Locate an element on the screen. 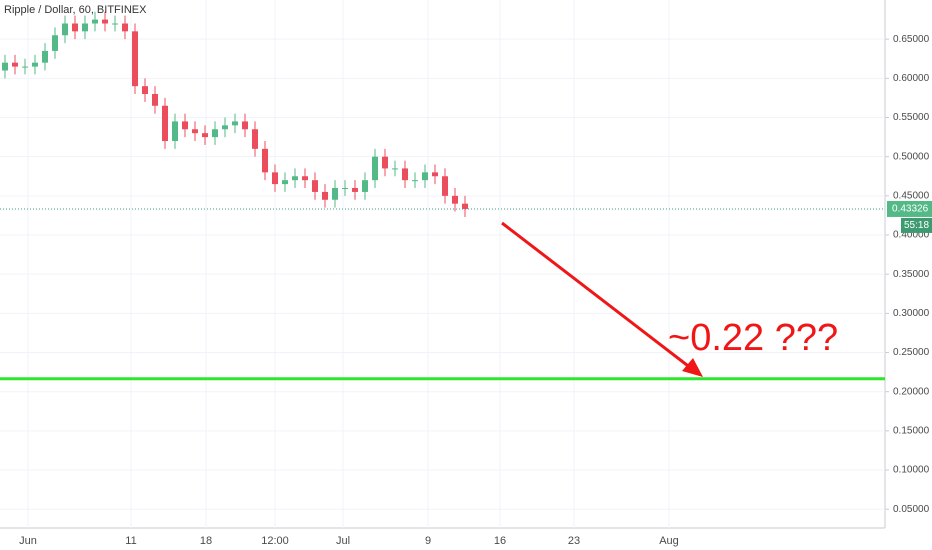 The width and height of the screenshot is (932, 550). arrow-shaft is located at coordinates (599, 297).